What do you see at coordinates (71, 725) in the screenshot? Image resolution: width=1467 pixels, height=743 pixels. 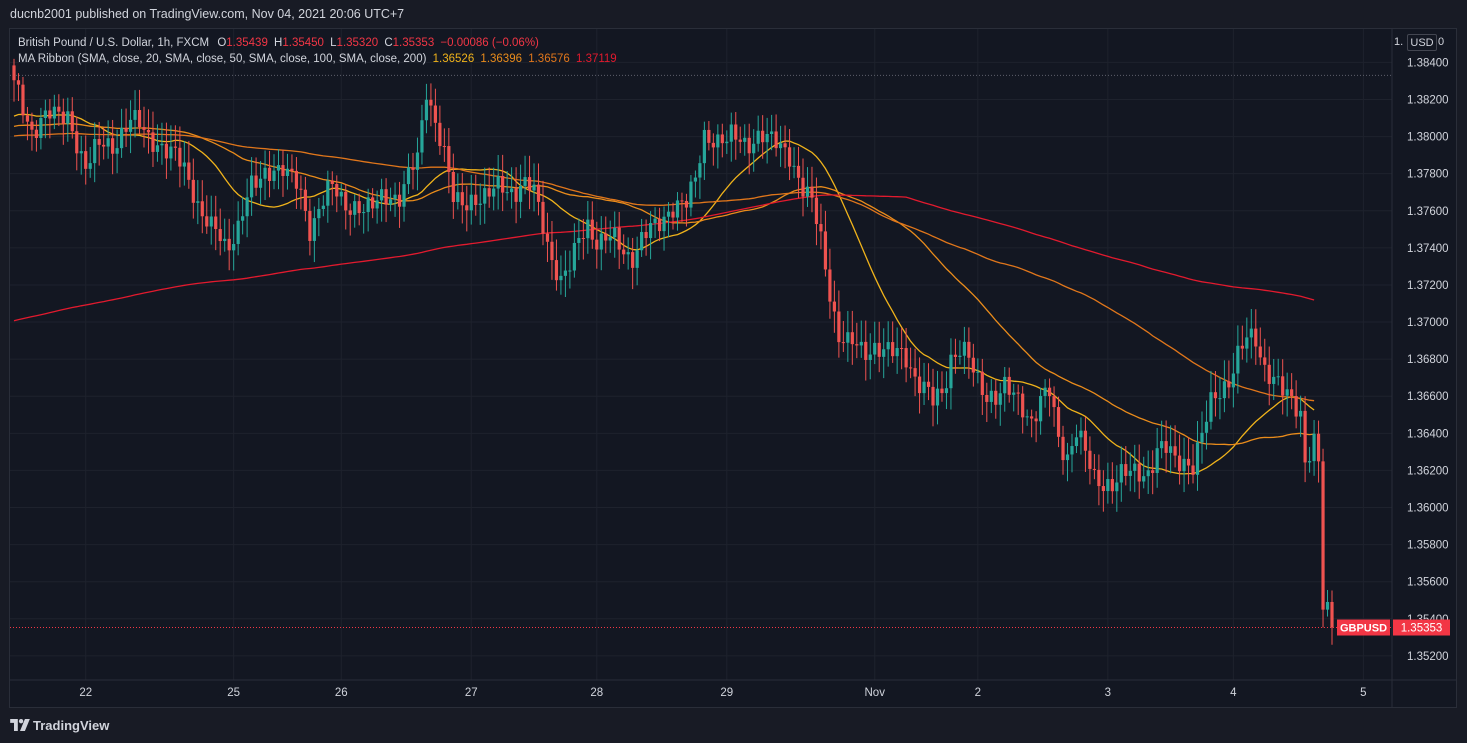 I see `tradingview-brand: TradingView` at bounding box center [71, 725].